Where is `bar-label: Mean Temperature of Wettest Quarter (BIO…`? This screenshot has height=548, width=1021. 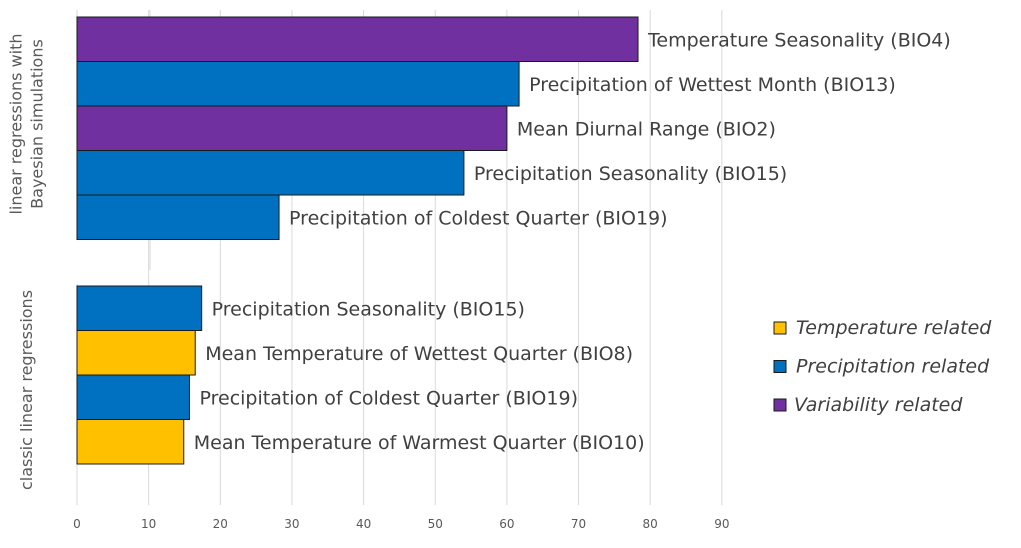 bar-label: Mean Temperature of Wettest Quarter (BIO… is located at coordinates (419, 354).